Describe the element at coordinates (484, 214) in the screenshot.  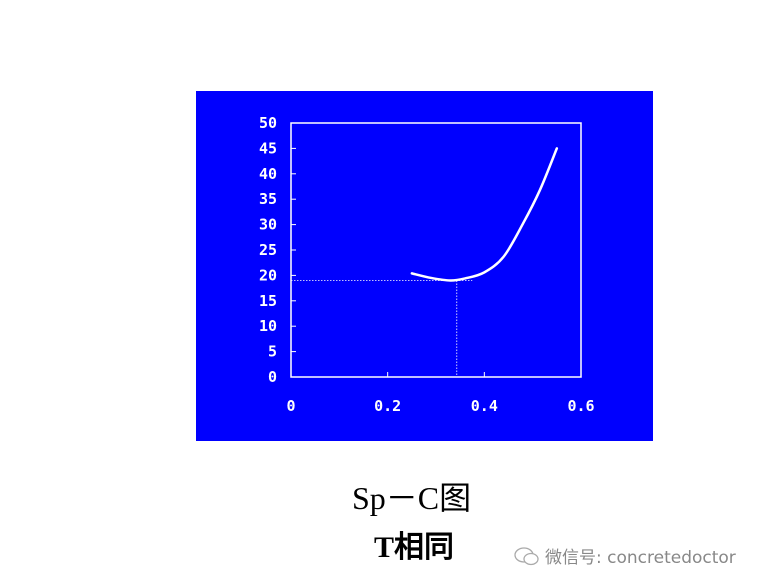
I see `data-line` at that location.